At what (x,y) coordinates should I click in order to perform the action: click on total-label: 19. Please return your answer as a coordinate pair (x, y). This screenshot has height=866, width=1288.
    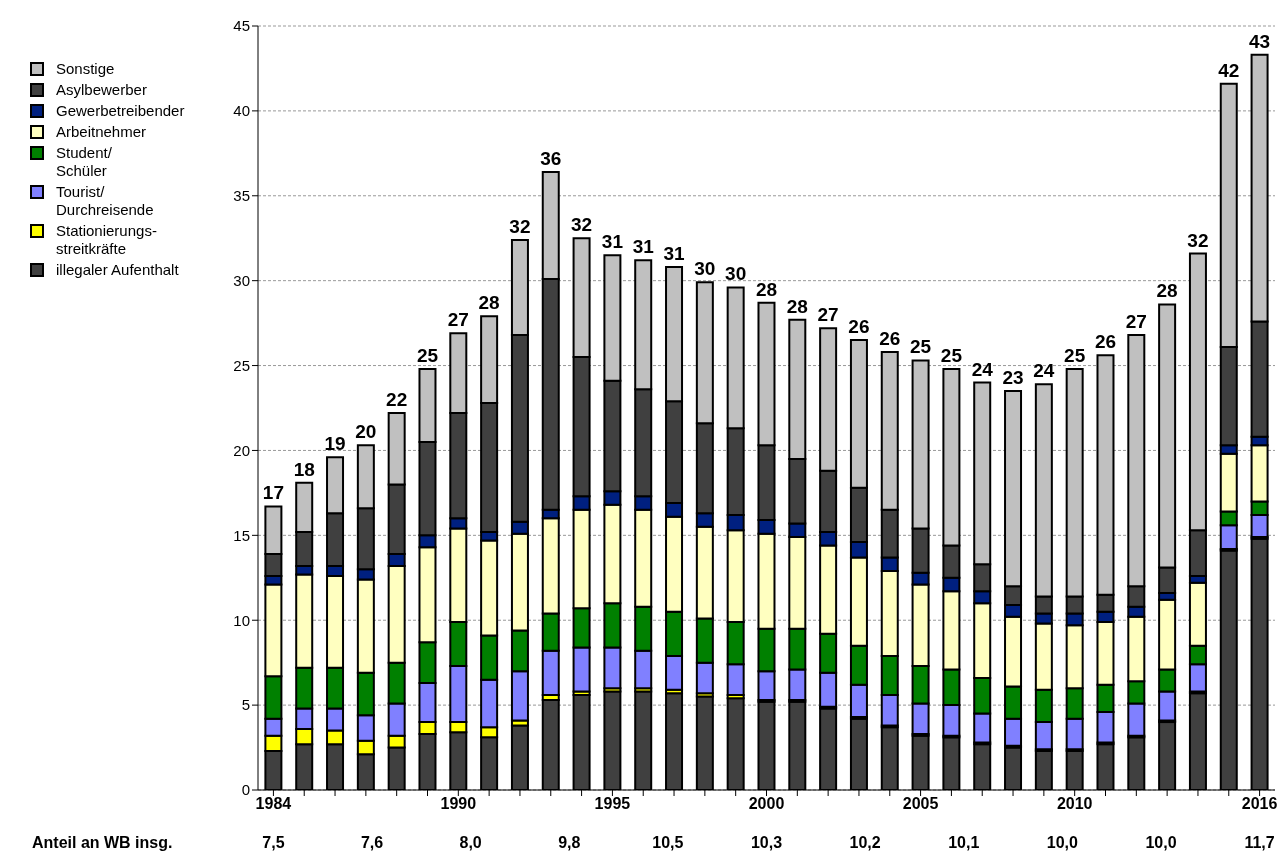
    Looking at the image, I should click on (335, 444).